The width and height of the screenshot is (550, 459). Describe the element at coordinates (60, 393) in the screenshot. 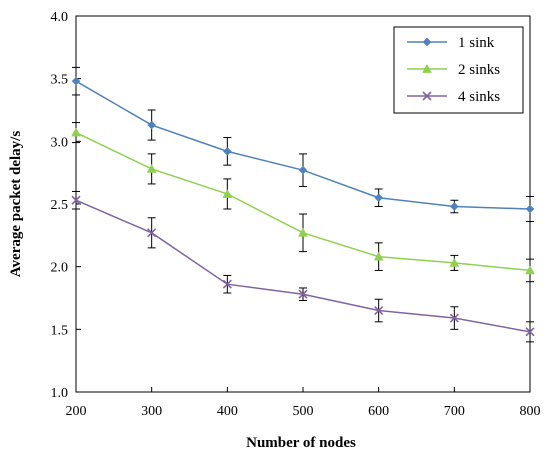

I see `y-tick-label: 1.0` at that location.